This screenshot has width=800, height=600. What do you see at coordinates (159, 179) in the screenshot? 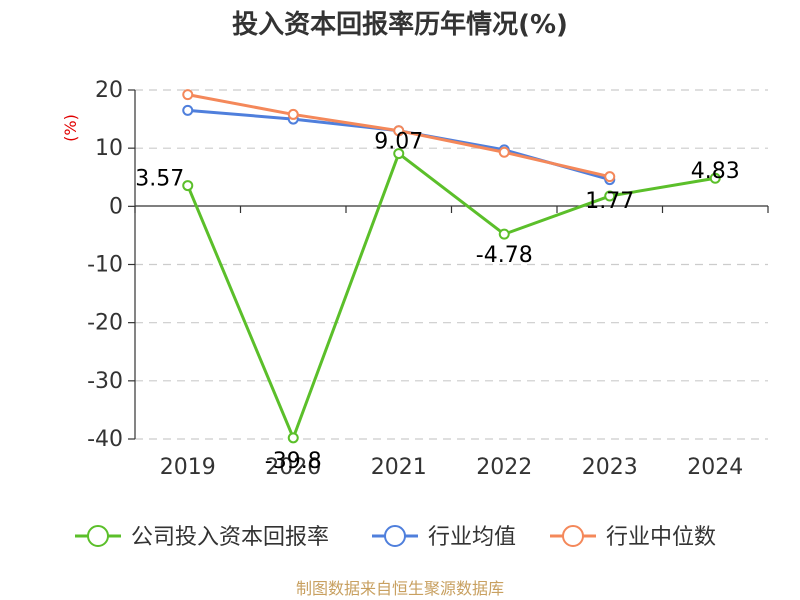
I see `data-label: 3.57` at bounding box center [159, 179].